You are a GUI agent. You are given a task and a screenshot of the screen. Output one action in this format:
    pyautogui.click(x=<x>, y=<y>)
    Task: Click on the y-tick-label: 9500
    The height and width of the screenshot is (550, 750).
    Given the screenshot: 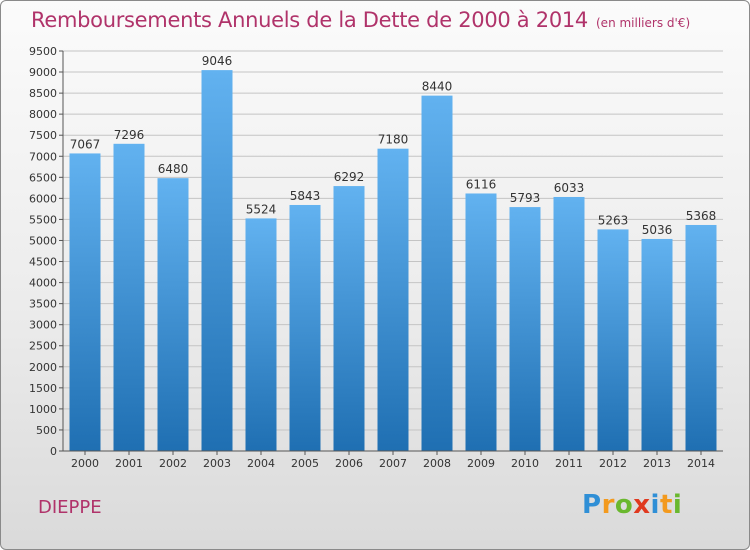 What is the action you would take?
    pyautogui.click(x=43, y=51)
    